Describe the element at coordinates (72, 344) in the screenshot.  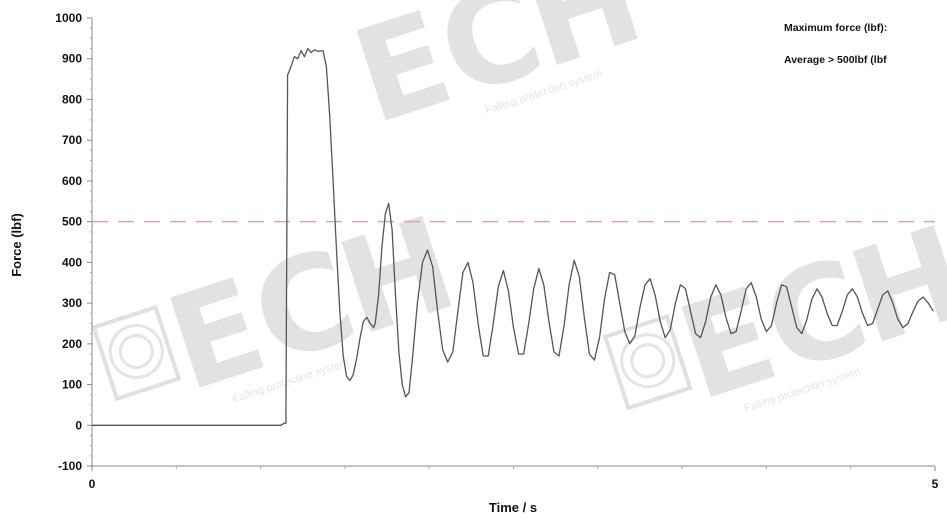
I see `y-tick-label: 200` at that location.